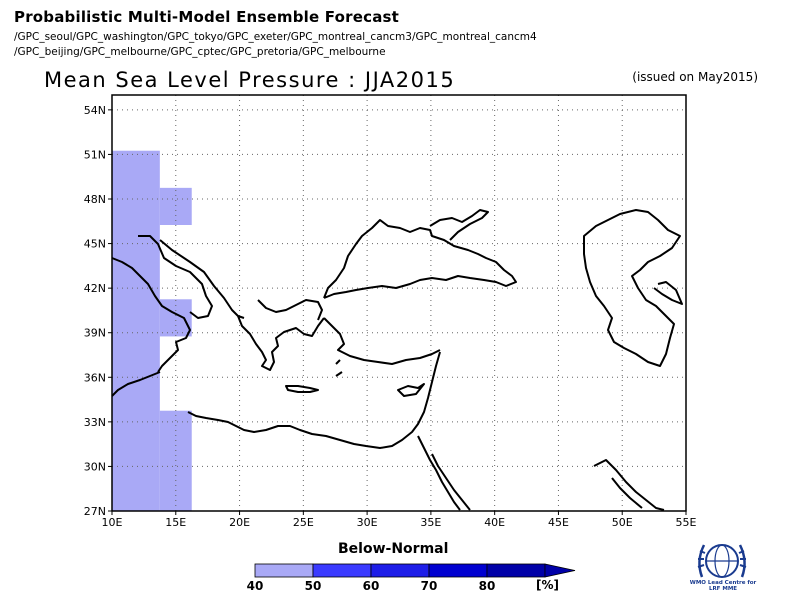  I want to click on lon-label-30E: 30E, so click(367, 522).